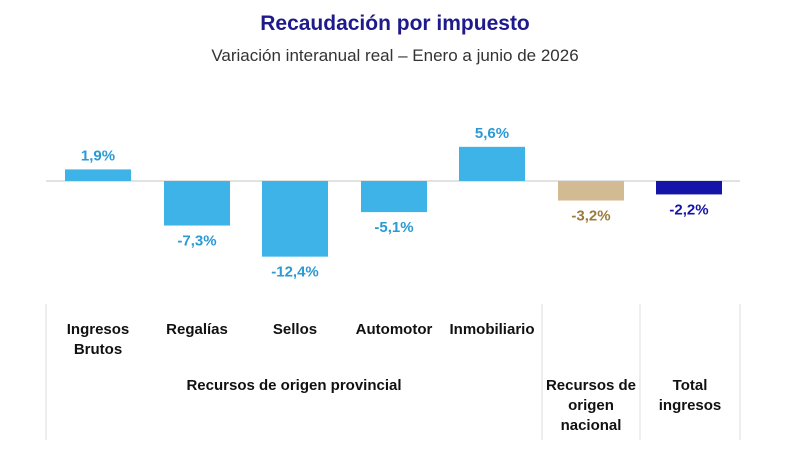 The width and height of the screenshot is (790, 470). I want to click on category-label-ingresos-brutos: Ingresos Brutos, so click(98, 339).